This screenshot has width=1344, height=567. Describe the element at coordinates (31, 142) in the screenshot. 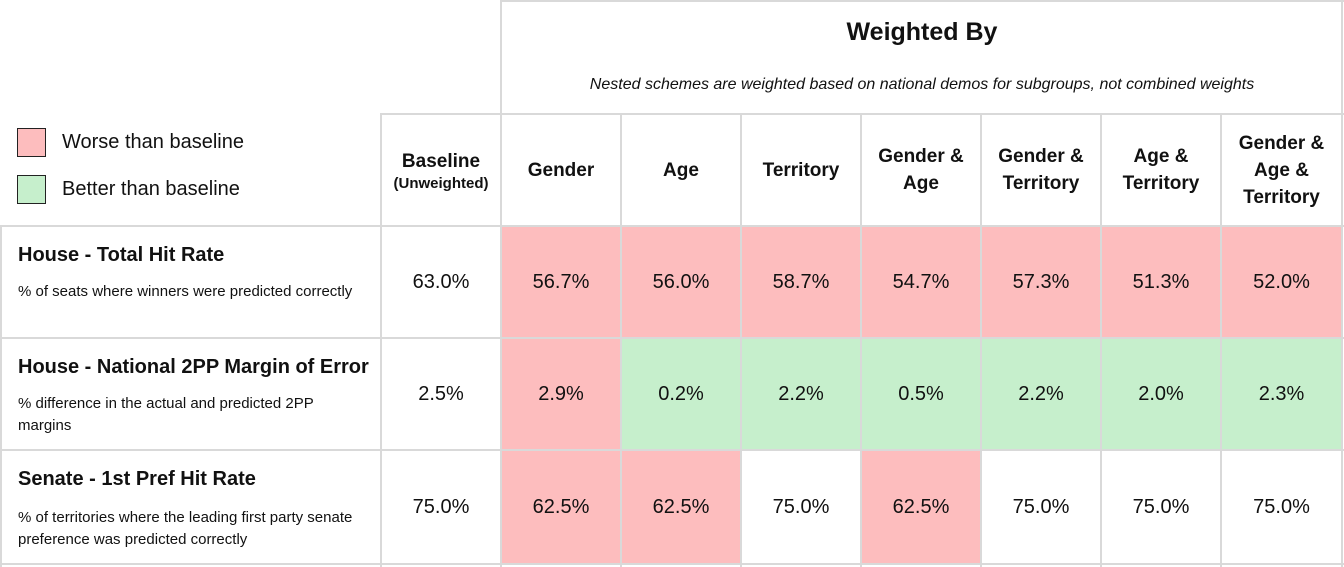

I see `legend-worse-swatch` at that location.